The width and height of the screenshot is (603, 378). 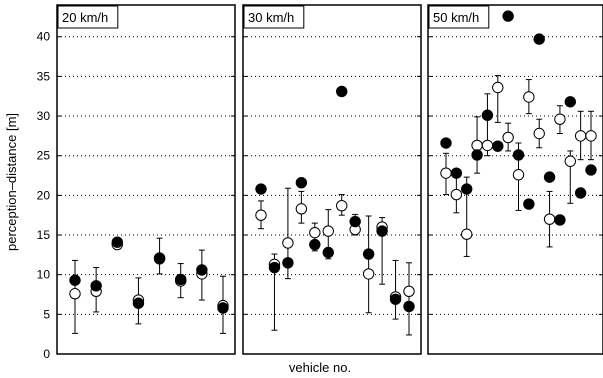 I want to click on y-tick-label: 40, so click(x=44, y=37).